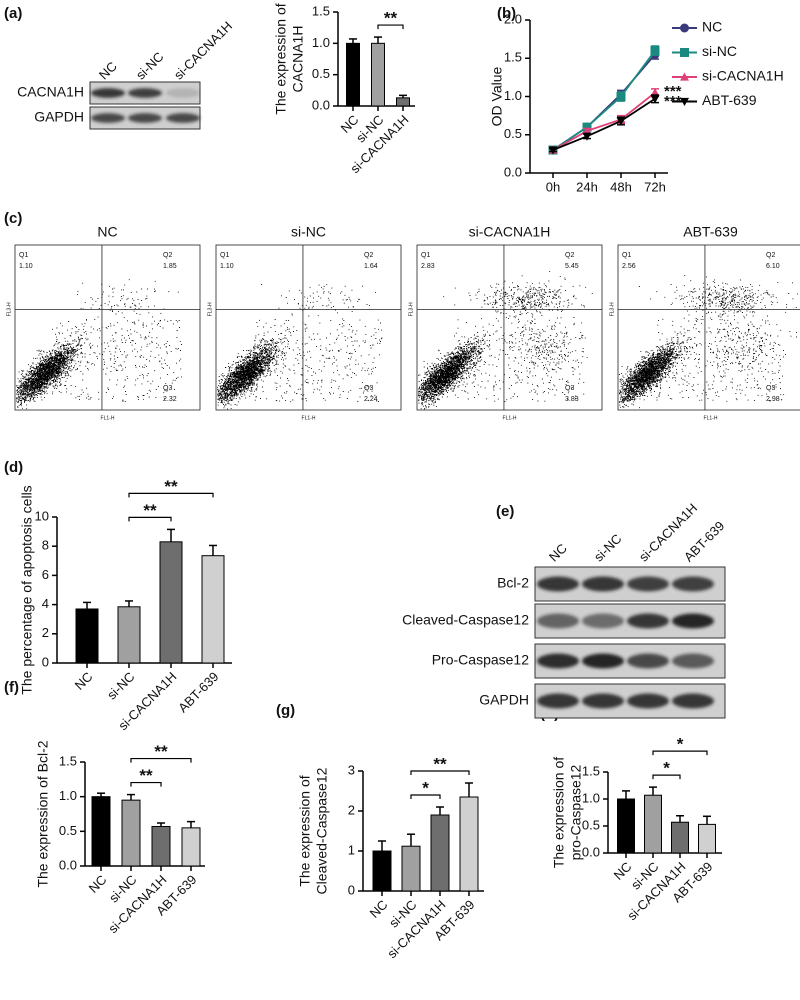 The width and height of the screenshot is (800, 1000). Describe the element at coordinates (285, 710) in the screenshot. I see `panel-label: (g)` at that location.